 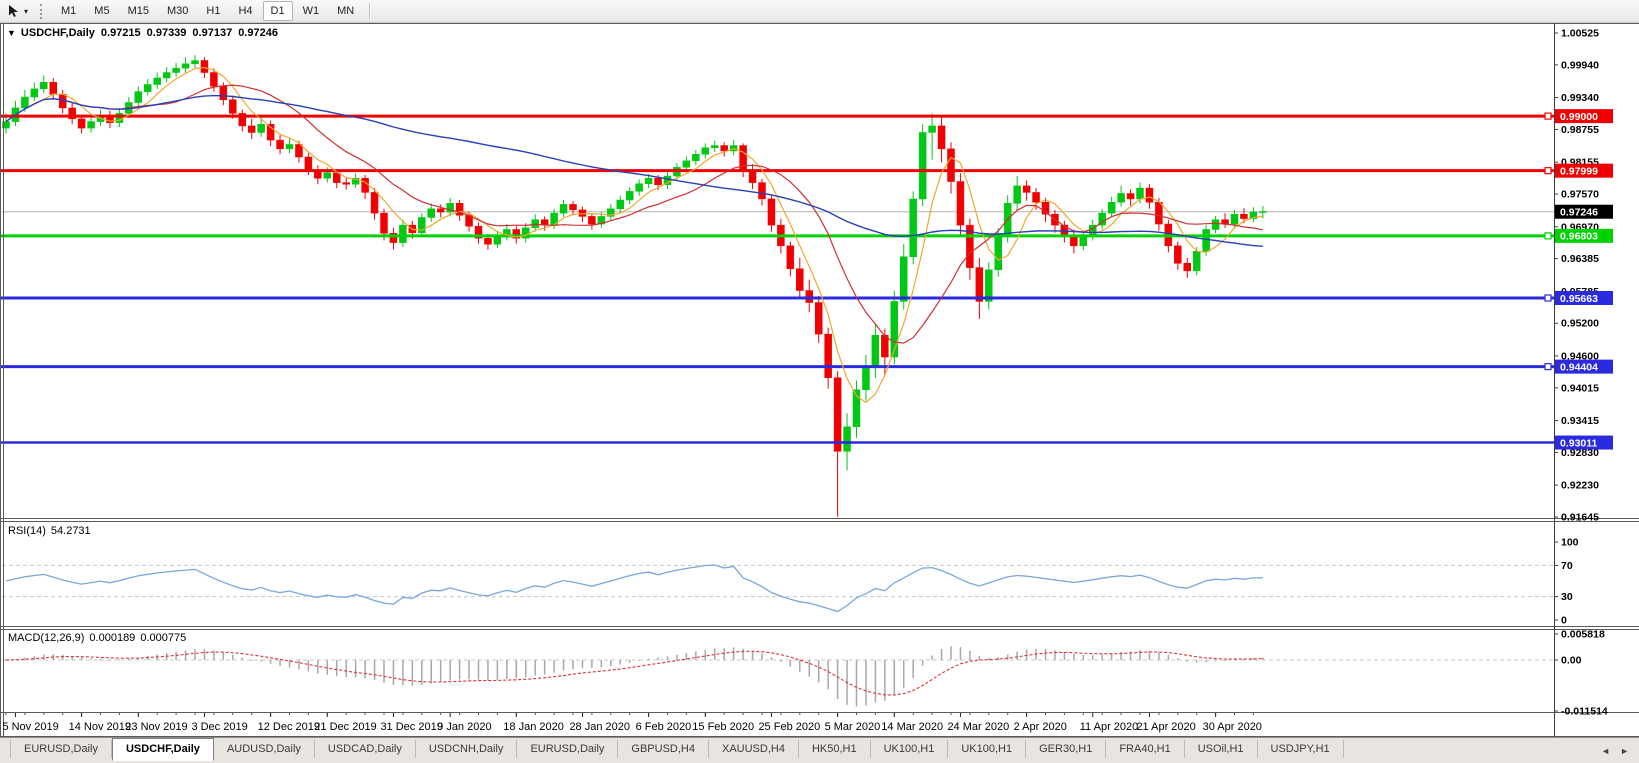 What do you see at coordinates (1580, 34) in the screenshot?
I see `svg-text: 1.00525` at bounding box center [1580, 34].